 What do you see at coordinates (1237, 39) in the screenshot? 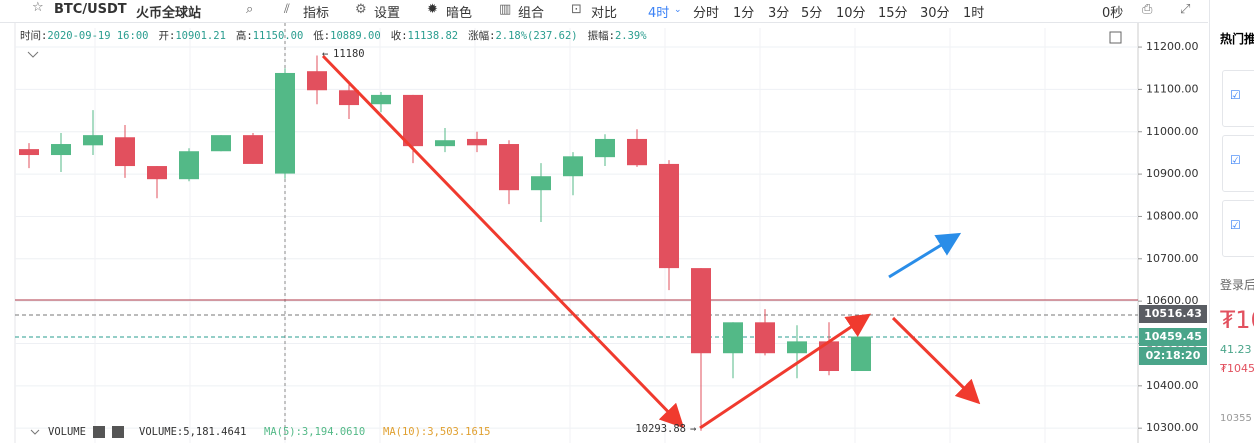
I see `sidebar-heading: 热门推` at bounding box center [1237, 39].